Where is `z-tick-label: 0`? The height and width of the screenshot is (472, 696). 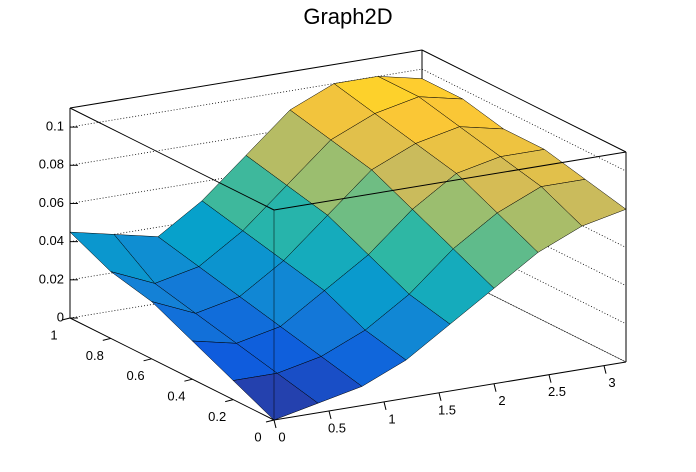
z-tick-label: 0 is located at coordinates (60, 316).